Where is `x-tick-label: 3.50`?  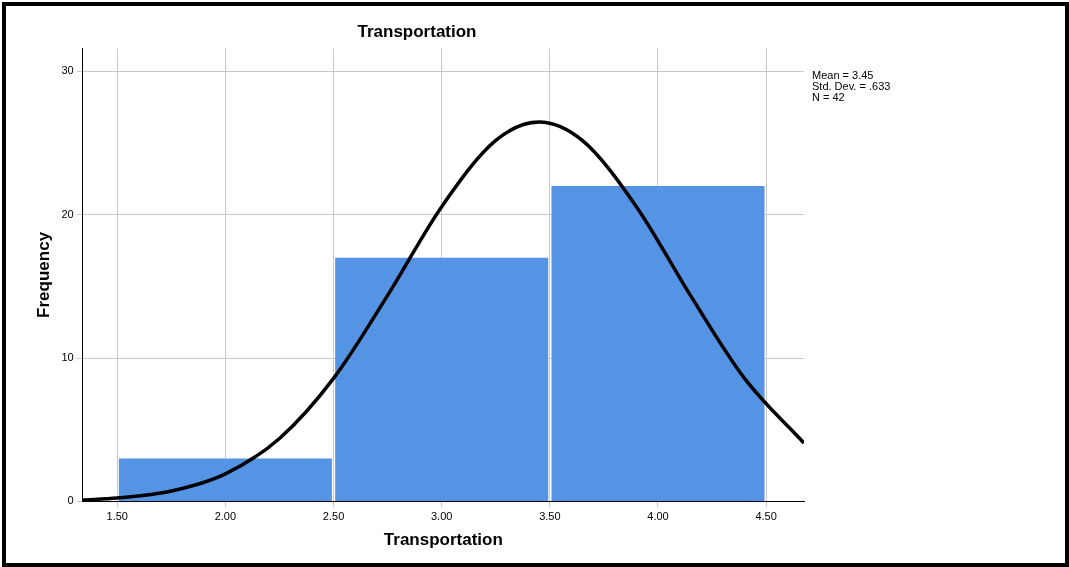
x-tick-label: 3.50 is located at coordinates (550, 516).